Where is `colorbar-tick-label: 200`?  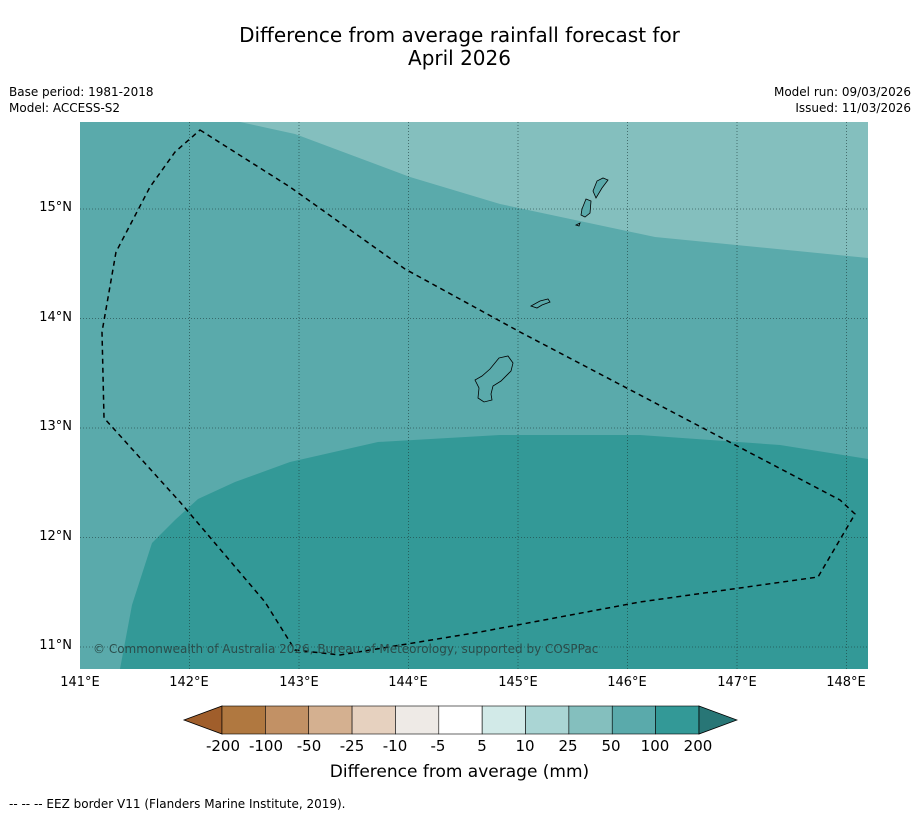
colorbar-tick-label: 200 is located at coordinates (698, 746).